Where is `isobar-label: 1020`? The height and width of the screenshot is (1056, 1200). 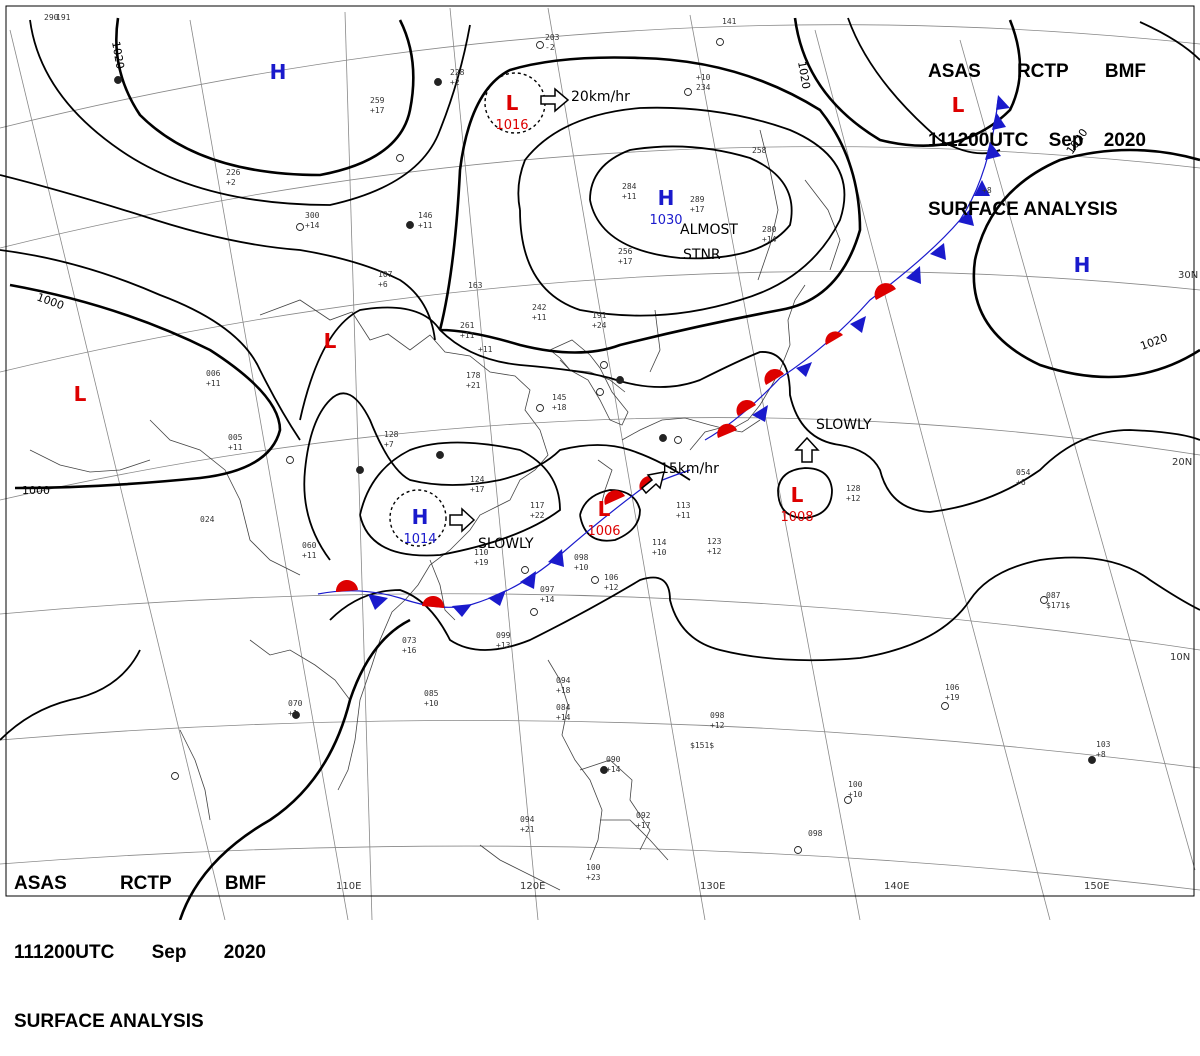
isobar-label: 1020 is located at coordinates (804, 75).